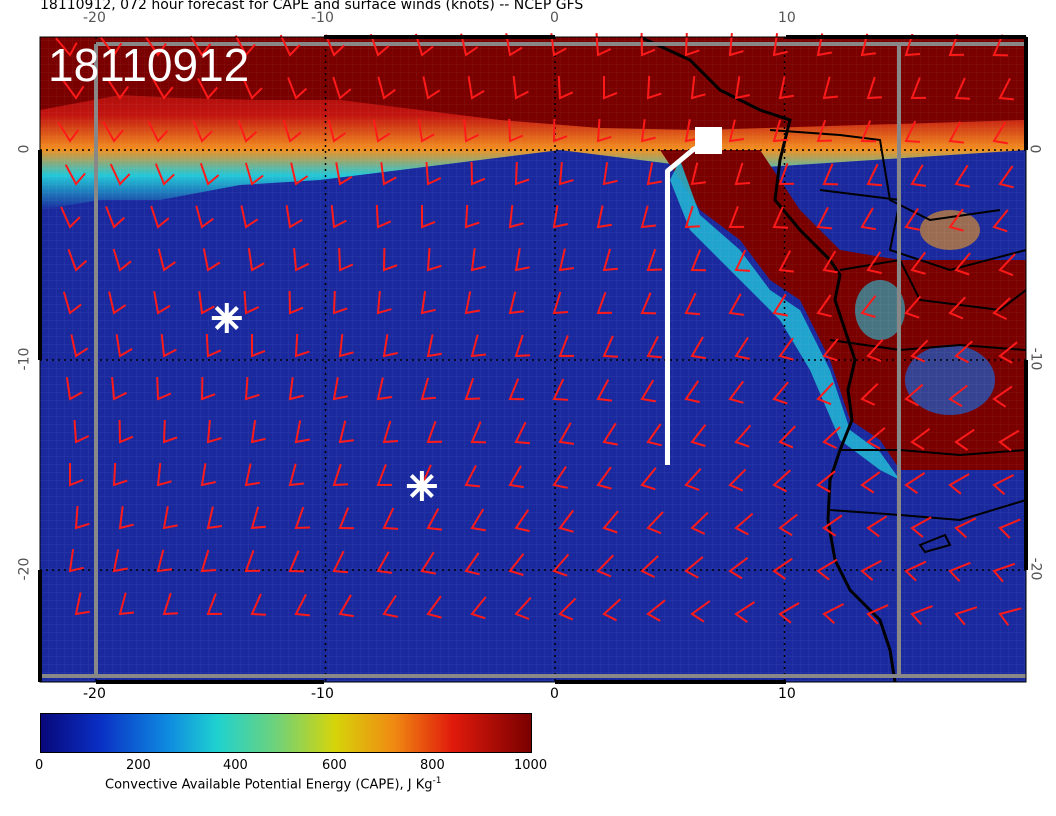 The height and width of the screenshot is (816, 1056). I want to click on lon-tick-top: 10, so click(787, 18).